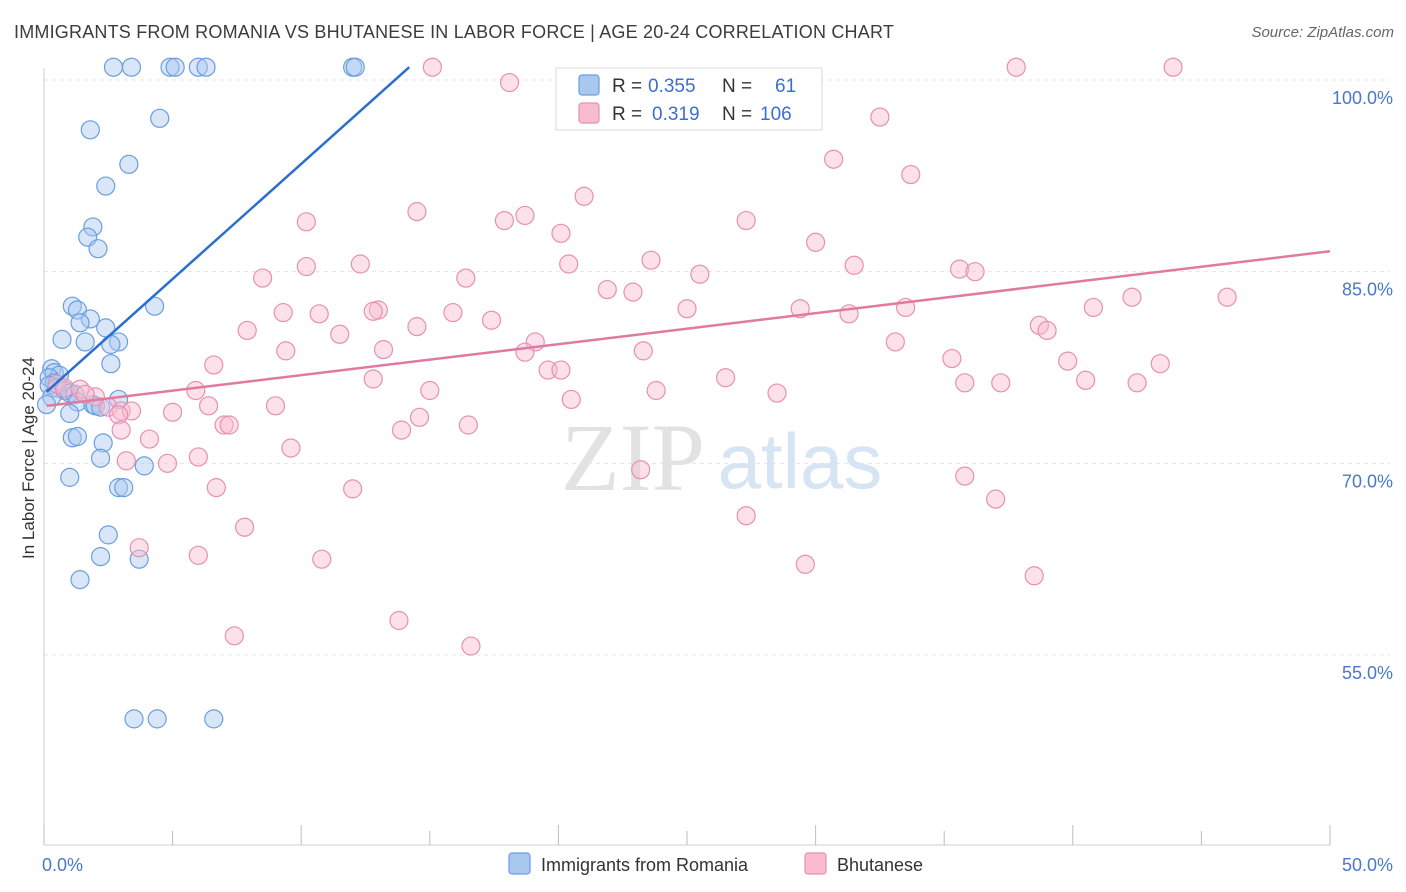  I want to click on source-label: Source: ZipAtlas.com, so click(1322, 32).